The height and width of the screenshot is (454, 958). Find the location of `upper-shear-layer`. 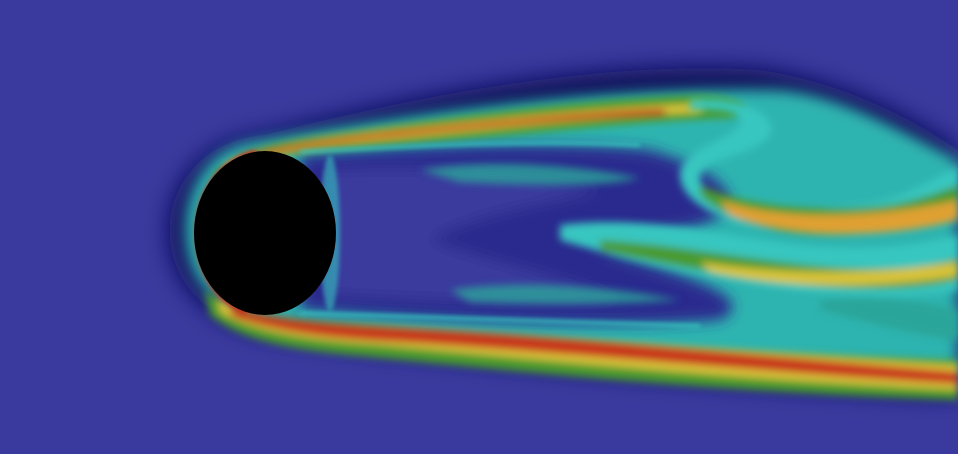

upper-shear-layer is located at coordinates (480, 140).